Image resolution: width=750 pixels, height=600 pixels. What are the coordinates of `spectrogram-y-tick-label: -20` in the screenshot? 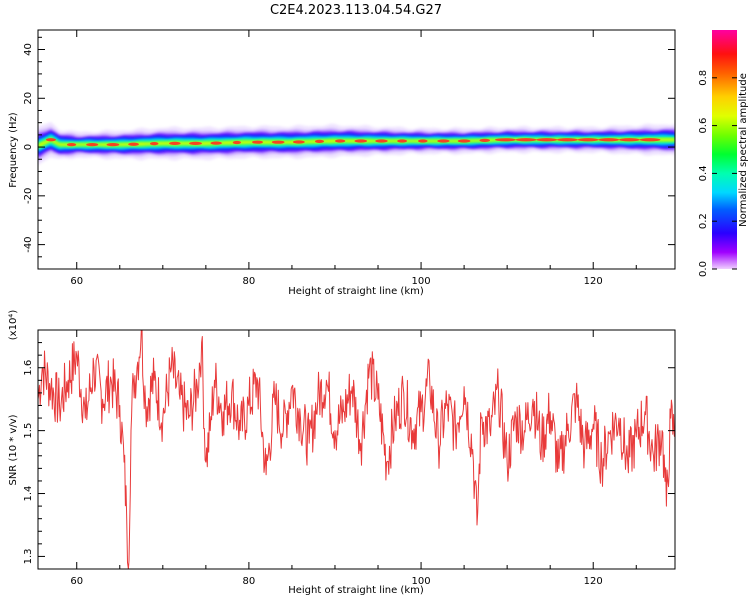 It's located at (28, 196).